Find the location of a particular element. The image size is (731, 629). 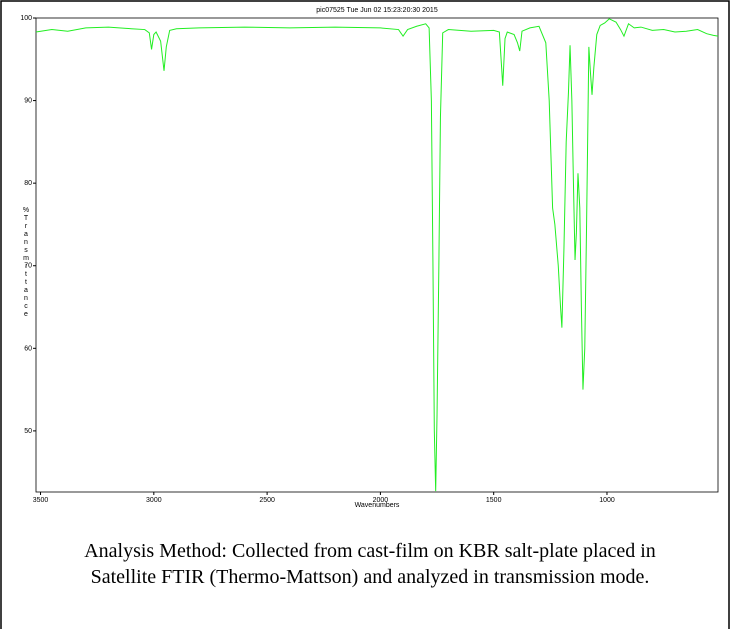

y-tick-label: 60 is located at coordinates (28, 348).